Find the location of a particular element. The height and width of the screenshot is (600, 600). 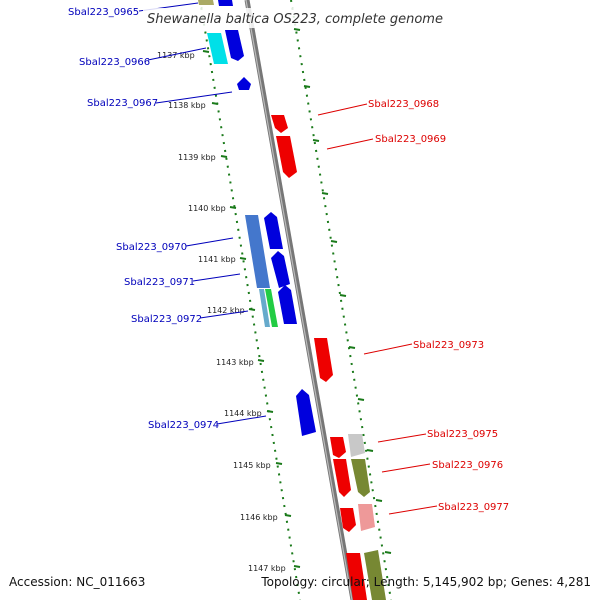

tick-label: 1139 kbp is located at coordinates (197, 157).